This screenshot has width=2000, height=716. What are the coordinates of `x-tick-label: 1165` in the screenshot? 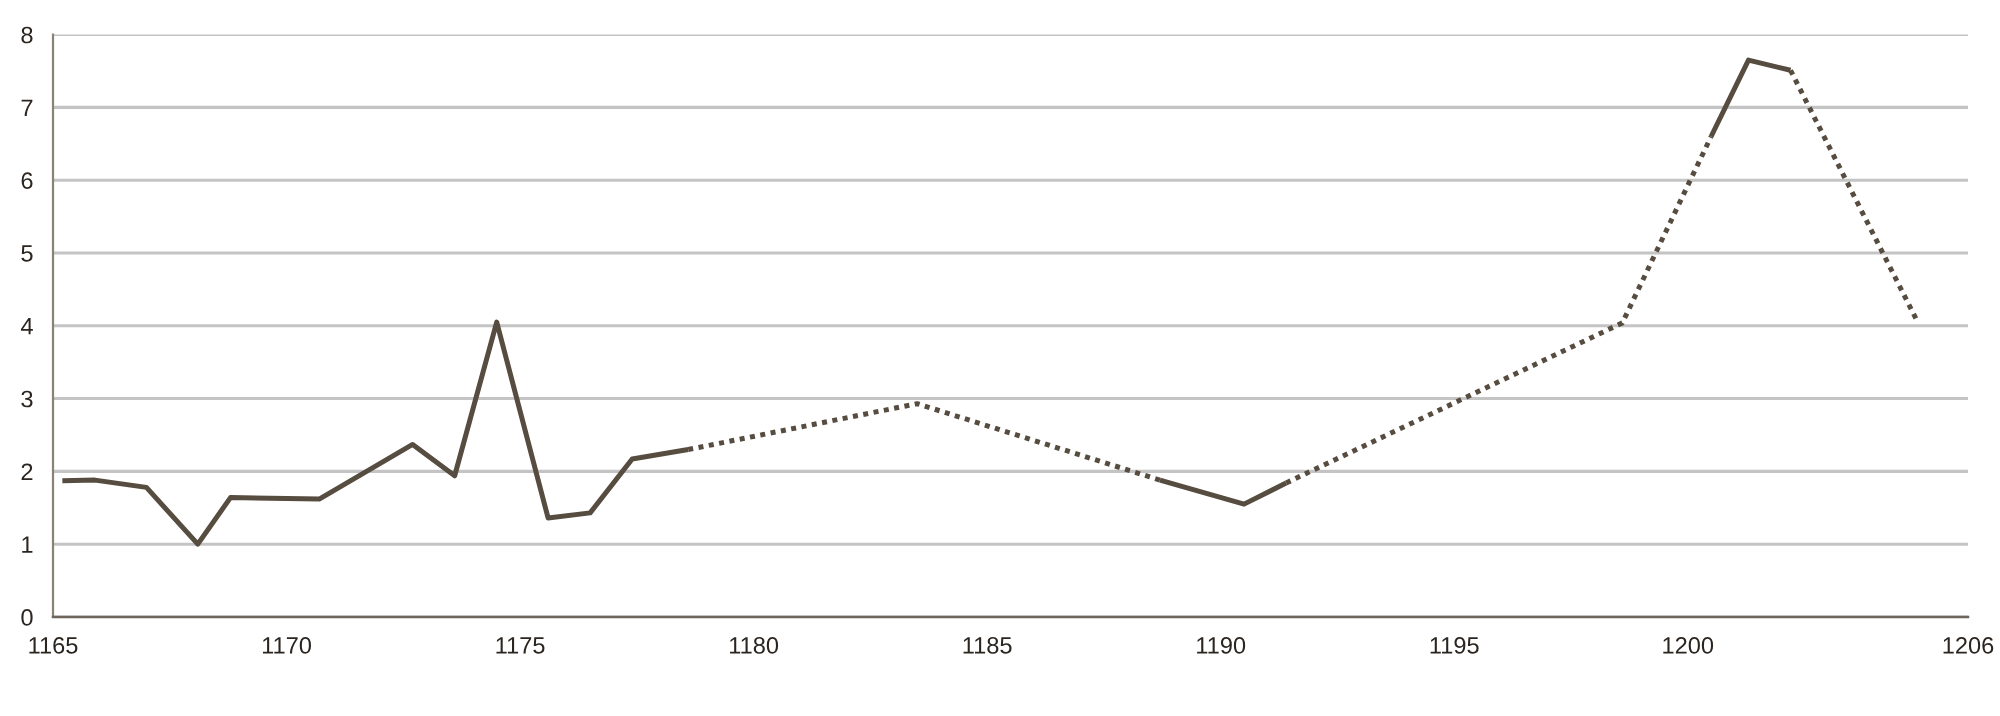 It's located at (53, 645).